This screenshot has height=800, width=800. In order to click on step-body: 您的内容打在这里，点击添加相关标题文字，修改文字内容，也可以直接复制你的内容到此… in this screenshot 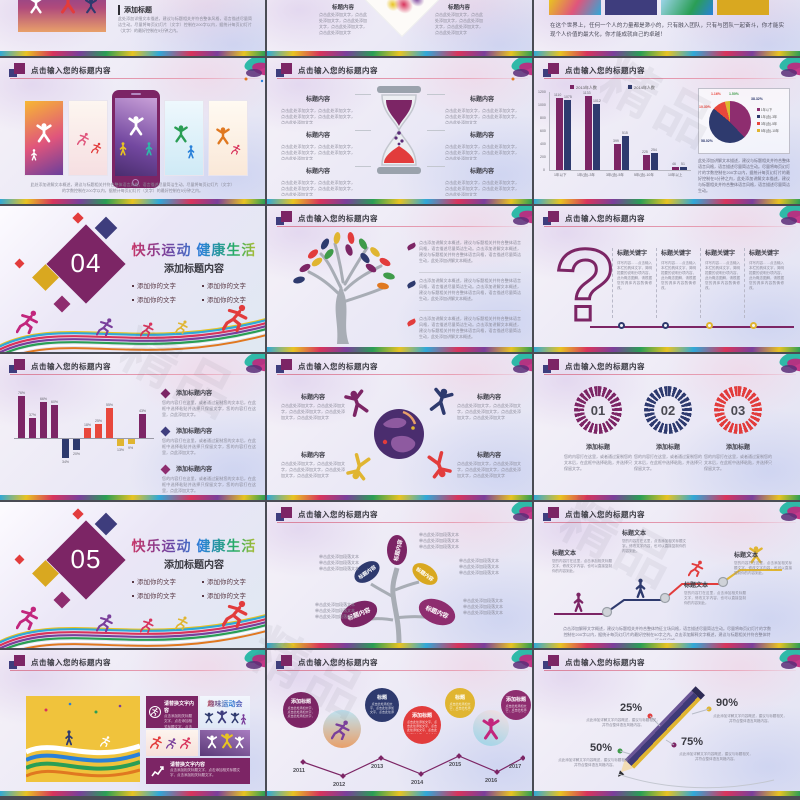, I will do `click(715, 598)`.